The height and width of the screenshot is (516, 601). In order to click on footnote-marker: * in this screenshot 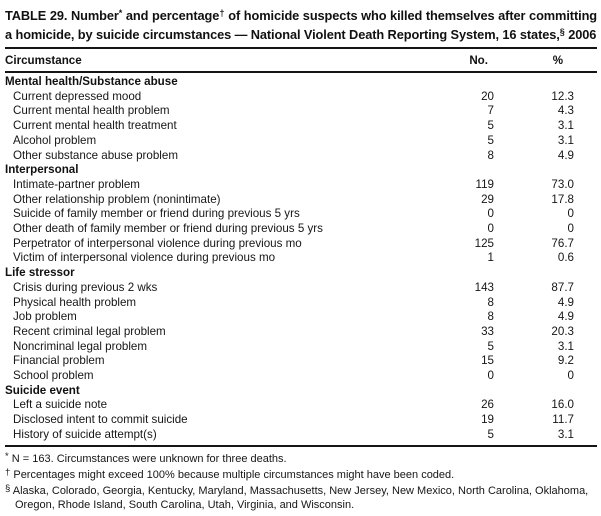, I will do `click(7, 456)`.